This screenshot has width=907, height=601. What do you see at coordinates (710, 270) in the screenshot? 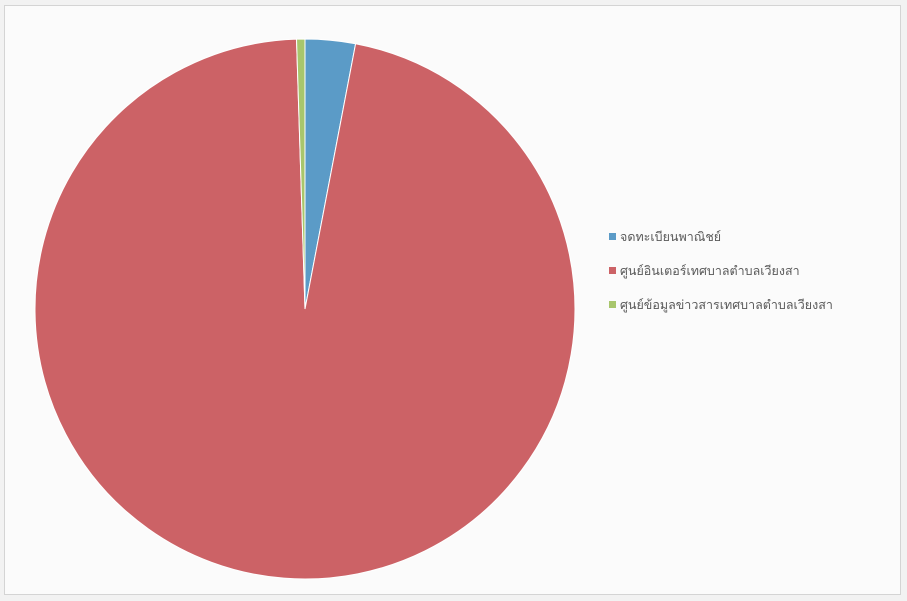
I see `legend-label: ศูนย์อินเตอร์เทศบาลตำบลเวียงสา` at bounding box center [710, 270].